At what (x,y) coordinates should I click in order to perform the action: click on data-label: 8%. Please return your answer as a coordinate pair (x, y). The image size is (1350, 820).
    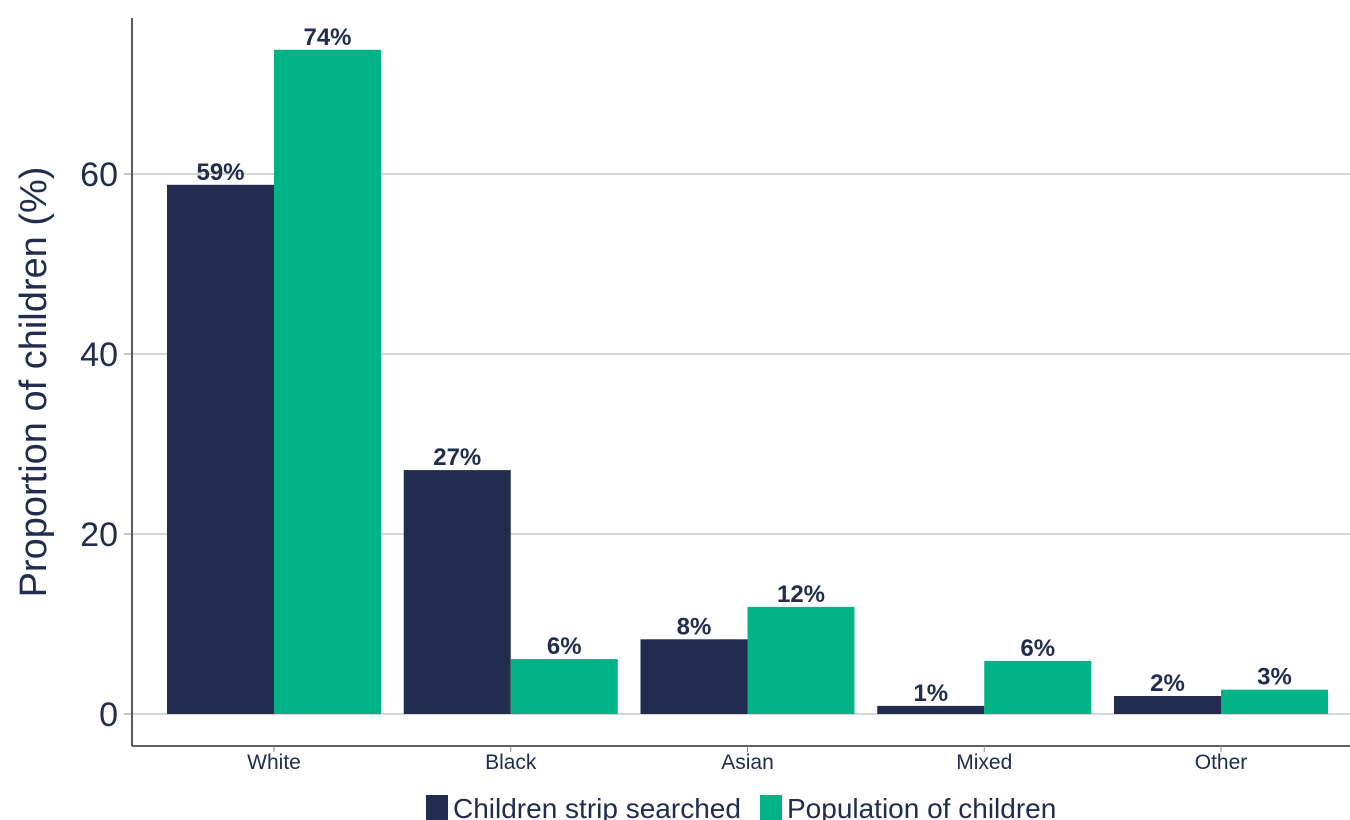
    Looking at the image, I should click on (694, 626).